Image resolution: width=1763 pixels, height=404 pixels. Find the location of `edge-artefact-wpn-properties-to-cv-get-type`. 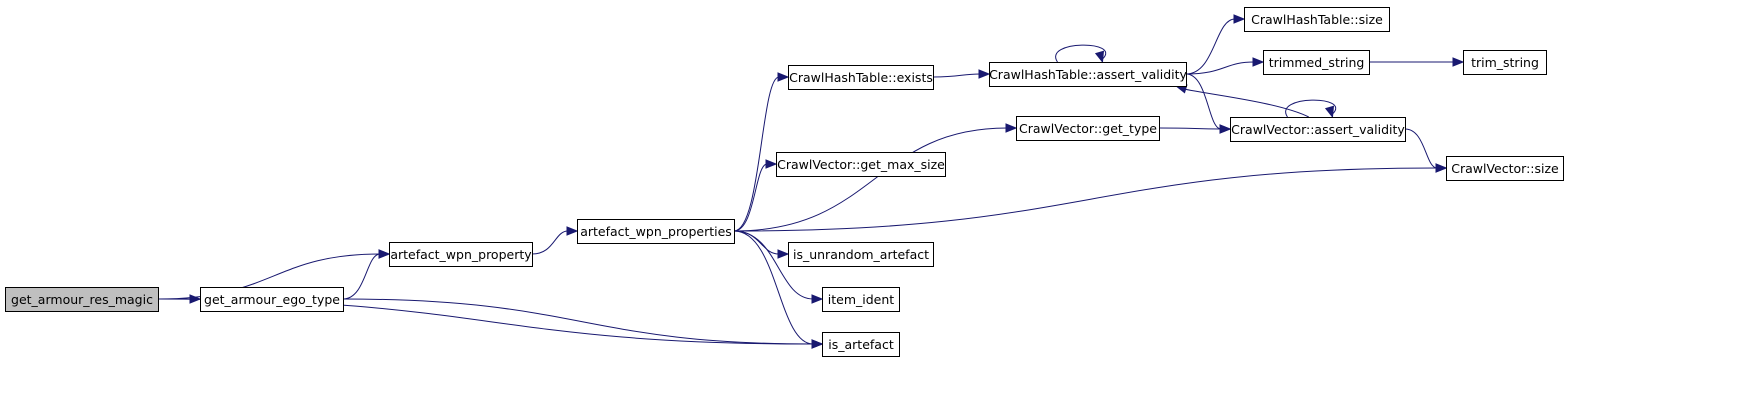

edge-artefact-wpn-properties-to-cv-get-type is located at coordinates (875, 177).